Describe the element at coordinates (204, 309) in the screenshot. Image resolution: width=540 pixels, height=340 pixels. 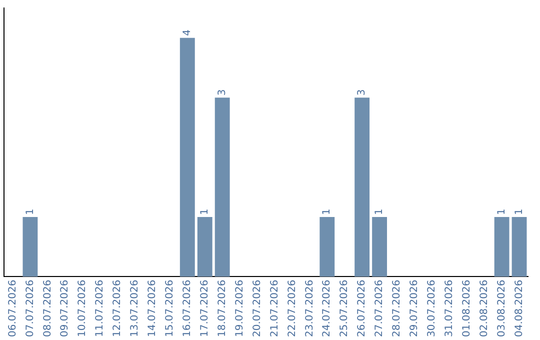
I see `x-tick-label: 17.07.2026` at that location.